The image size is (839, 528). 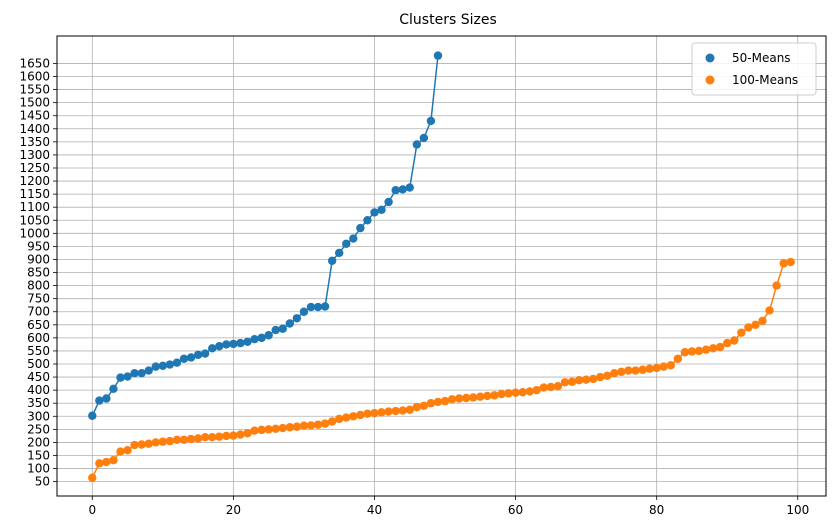 What do you see at coordinates (38, 416) in the screenshot?
I see `y-tick-label: 300` at bounding box center [38, 416].